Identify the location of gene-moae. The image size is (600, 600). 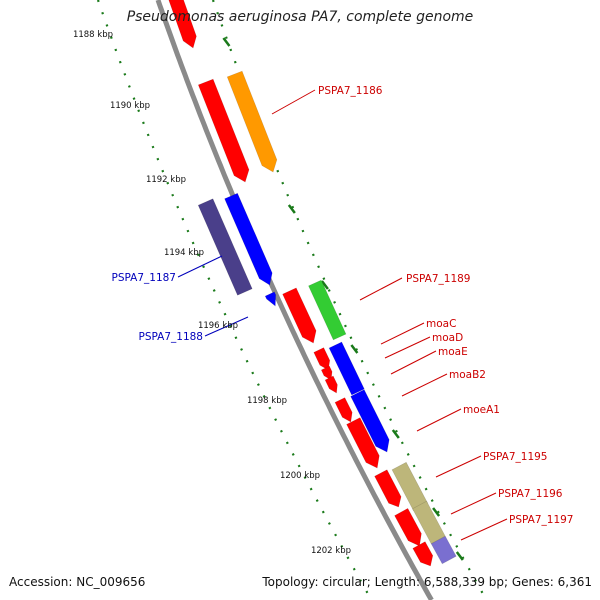
(331, 384).